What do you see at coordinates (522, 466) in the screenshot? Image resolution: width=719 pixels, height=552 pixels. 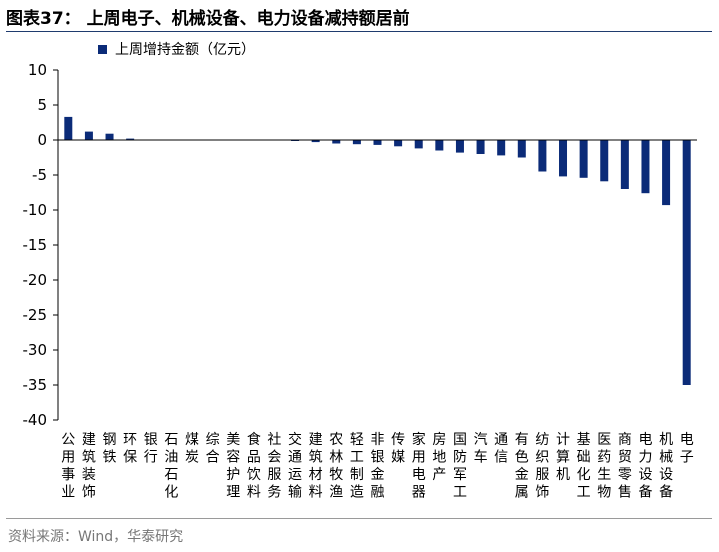 I see `x-tick-label: 有色金属` at bounding box center [522, 466].